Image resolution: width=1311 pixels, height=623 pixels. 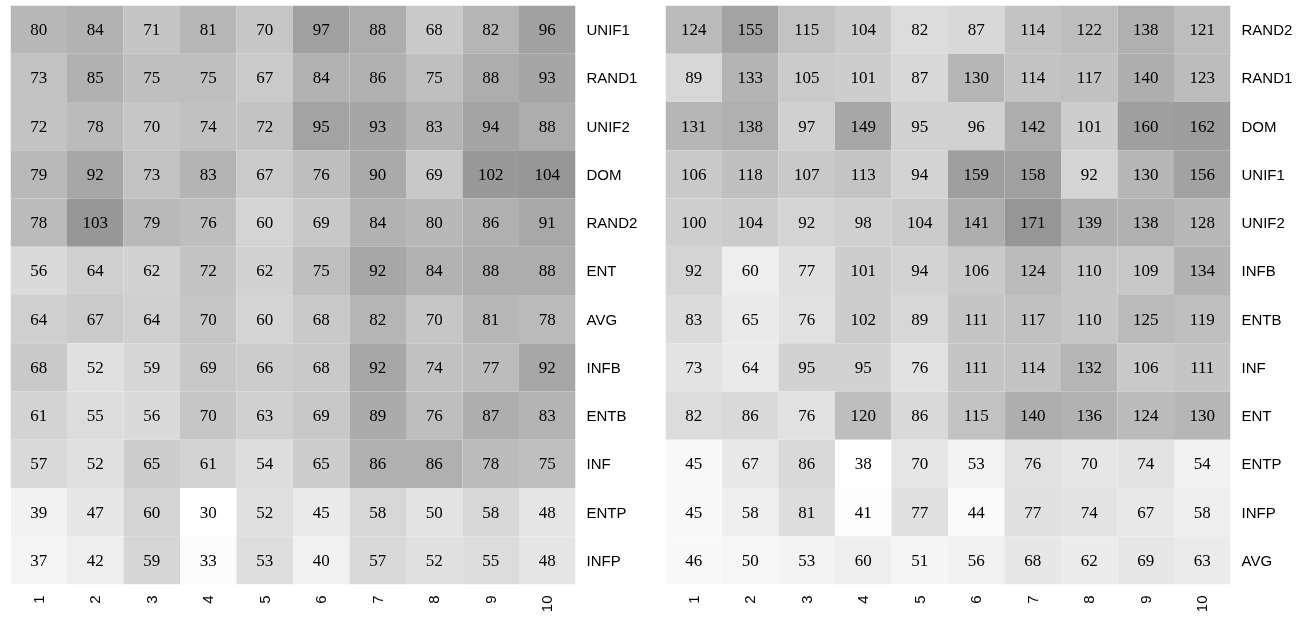 I want to click on data-label: 48, so click(x=547, y=512).